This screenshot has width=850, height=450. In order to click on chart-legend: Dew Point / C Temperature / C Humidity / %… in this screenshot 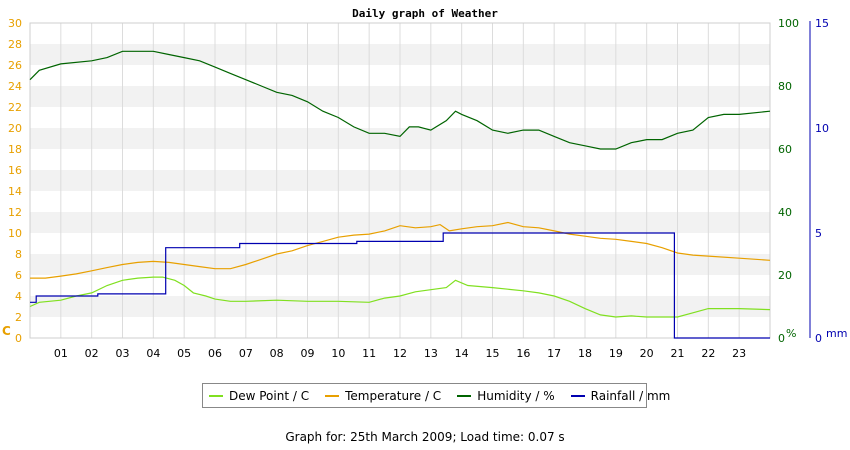, I will do `click(436, 395)`.